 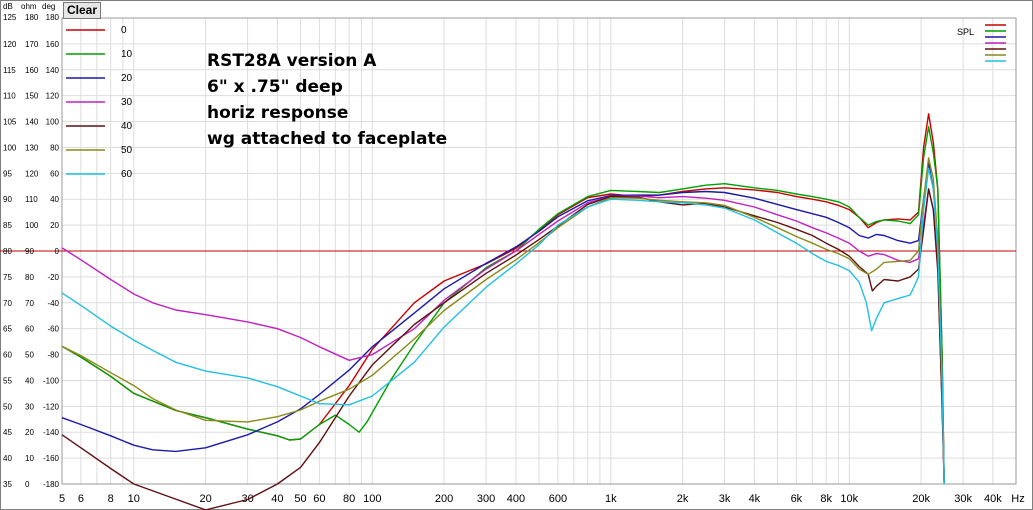 I want to click on y-header-db: dB, so click(x=8, y=6).